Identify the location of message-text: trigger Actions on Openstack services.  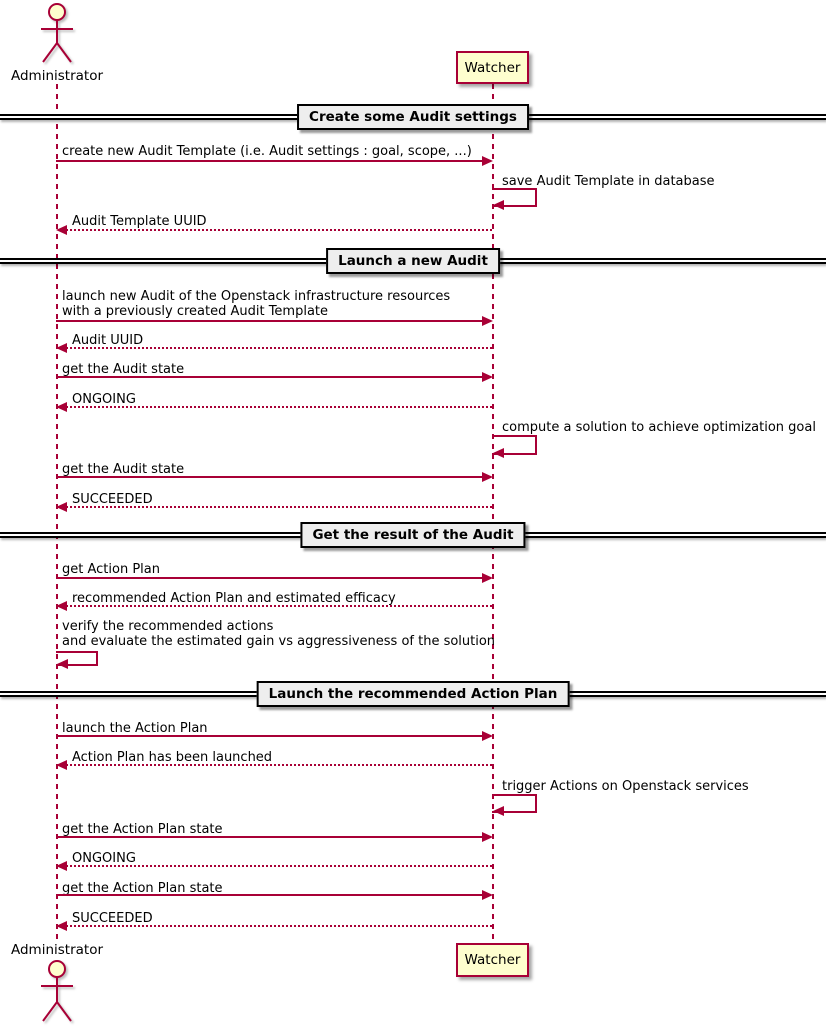
(625, 786).